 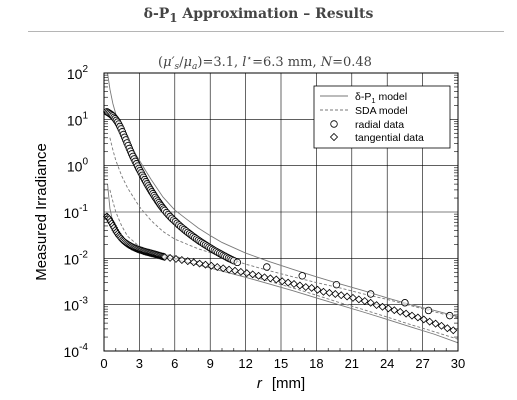 What do you see at coordinates (103, 363) in the screenshot?
I see `x-tick-label: 0` at bounding box center [103, 363].